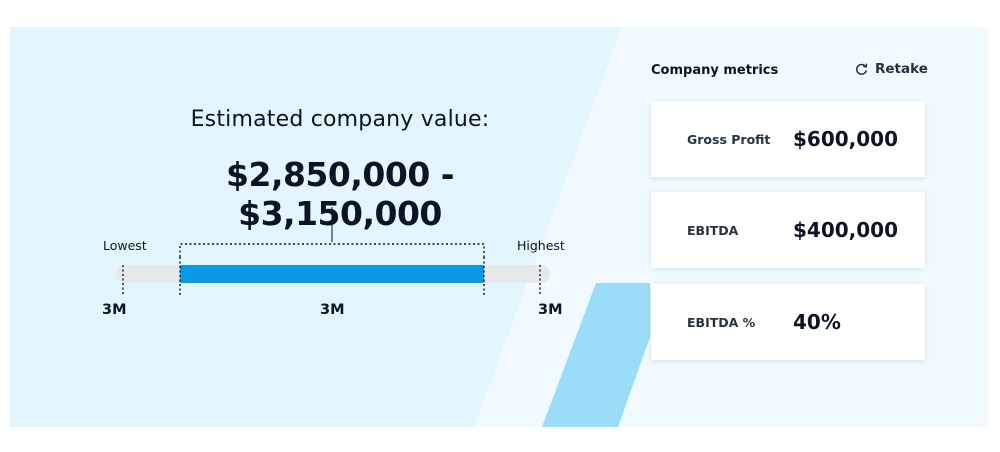 This screenshot has height=452, width=1000. What do you see at coordinates (340, 119) in the screenshot?
I see `estimated-value-label: Estimated company value:` at bounding box center [340, 119].